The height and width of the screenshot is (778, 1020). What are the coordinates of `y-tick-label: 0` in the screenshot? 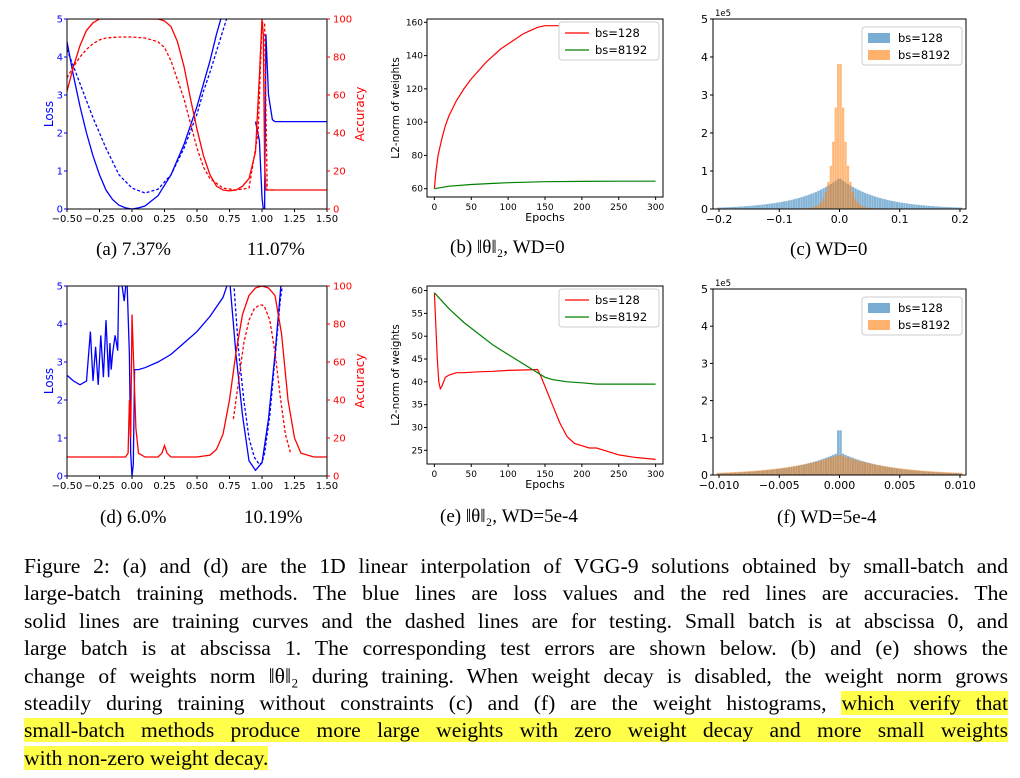 It's located at (60, 210).